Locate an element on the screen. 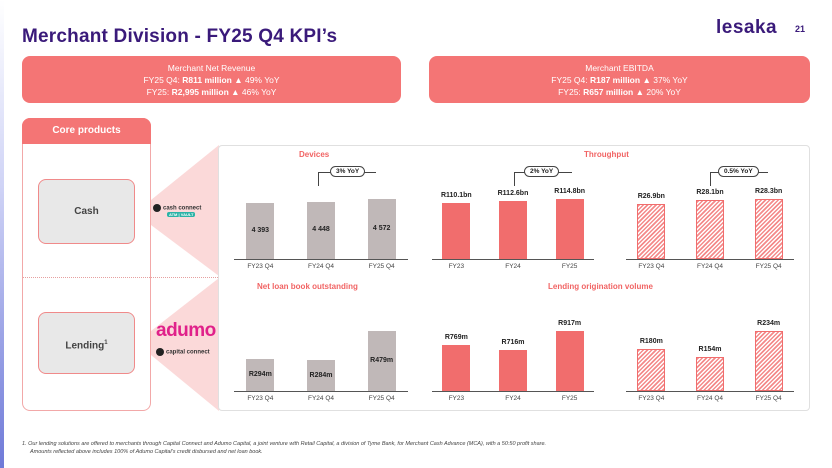 The width and height of the screenshot is (832, 468). yoy-throughput-annual-badge: 2% YoY is located at coordinates (542, 171).